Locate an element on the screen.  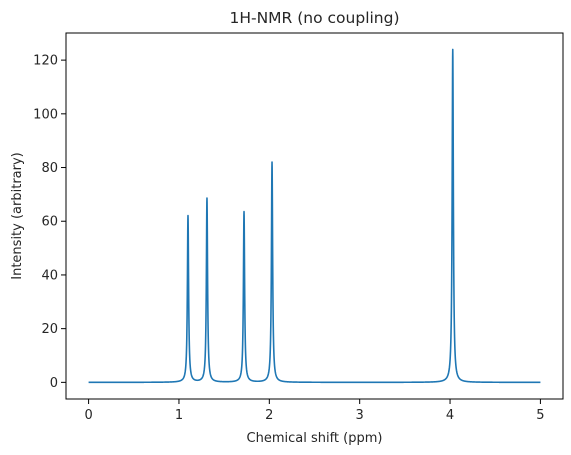
y-tick-label: 60 is located at coordinates (49, 222).